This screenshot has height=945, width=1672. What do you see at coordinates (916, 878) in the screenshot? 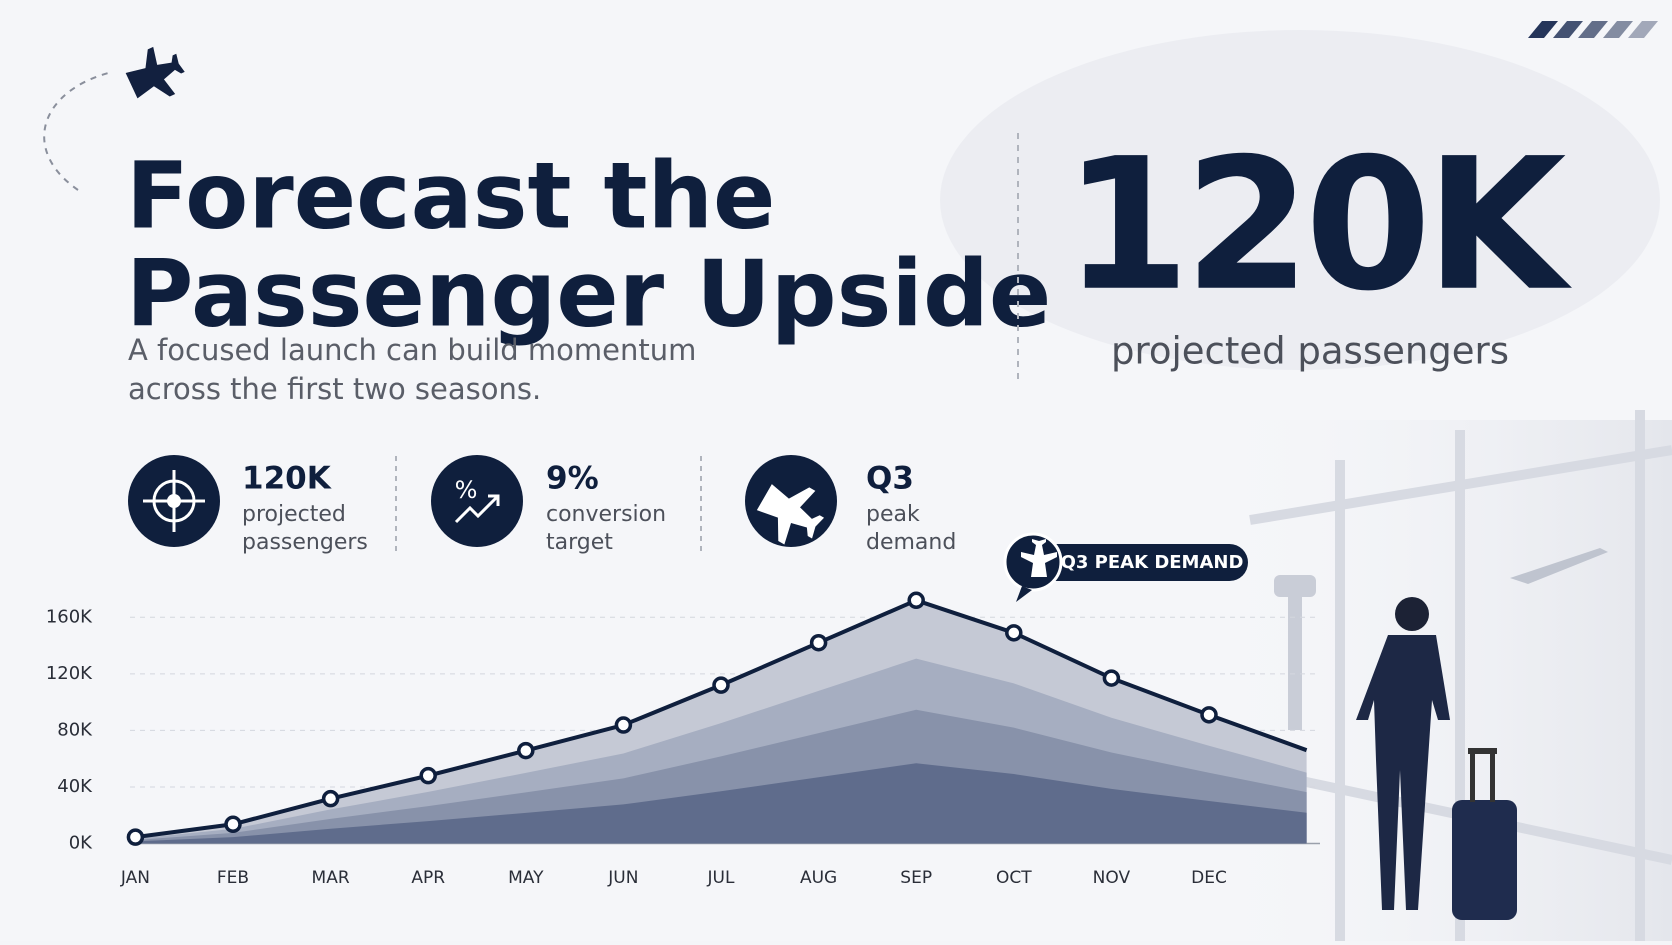
I see `x-tick-label: SEP` at bounding box center [916, 878].